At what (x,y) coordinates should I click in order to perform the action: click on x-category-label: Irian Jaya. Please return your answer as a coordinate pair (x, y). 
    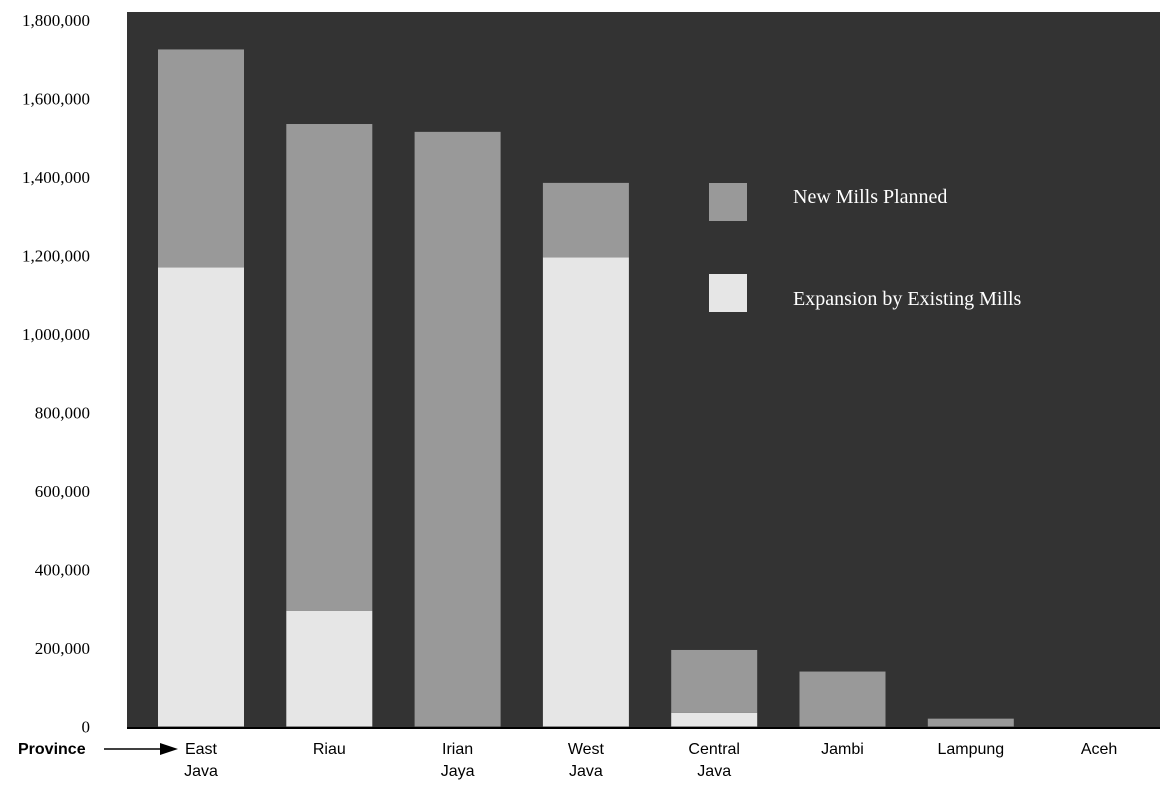
    Looking at the image, I should click on (458, 760).